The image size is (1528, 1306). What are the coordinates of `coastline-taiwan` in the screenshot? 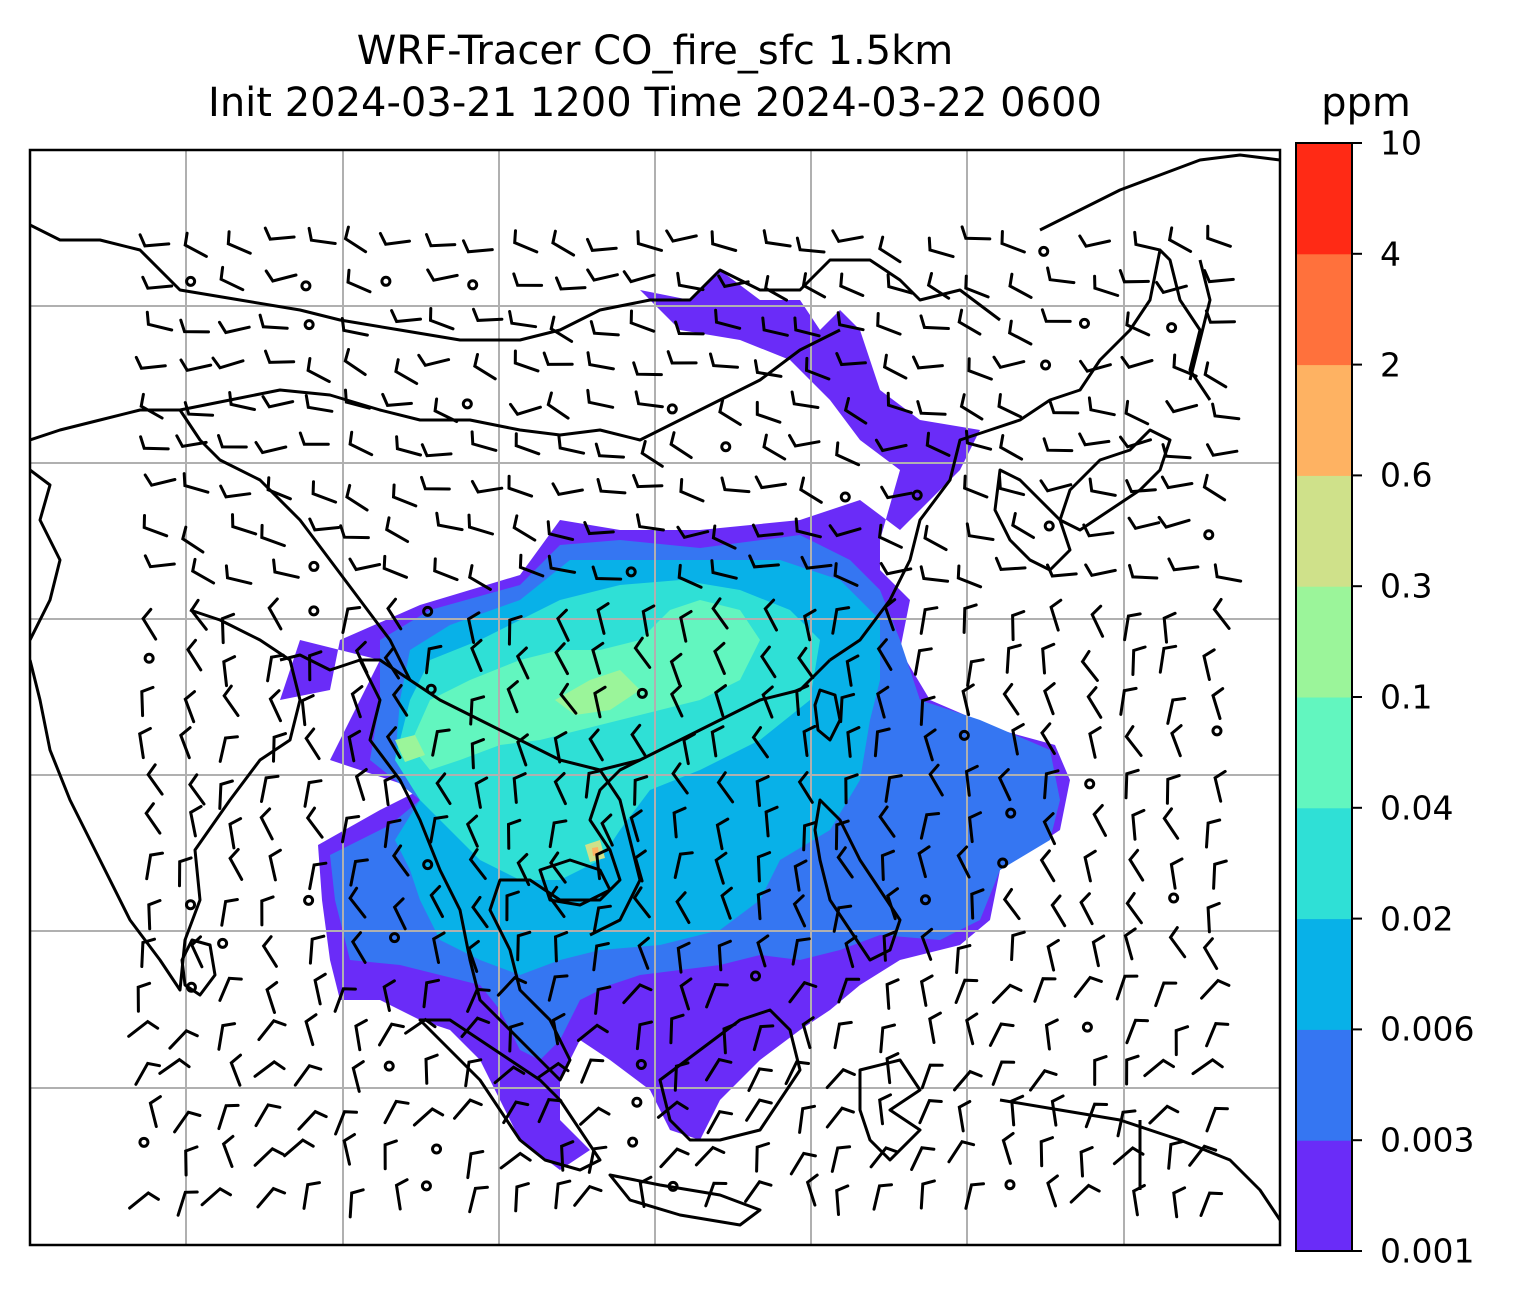 It's located at (827, 715).